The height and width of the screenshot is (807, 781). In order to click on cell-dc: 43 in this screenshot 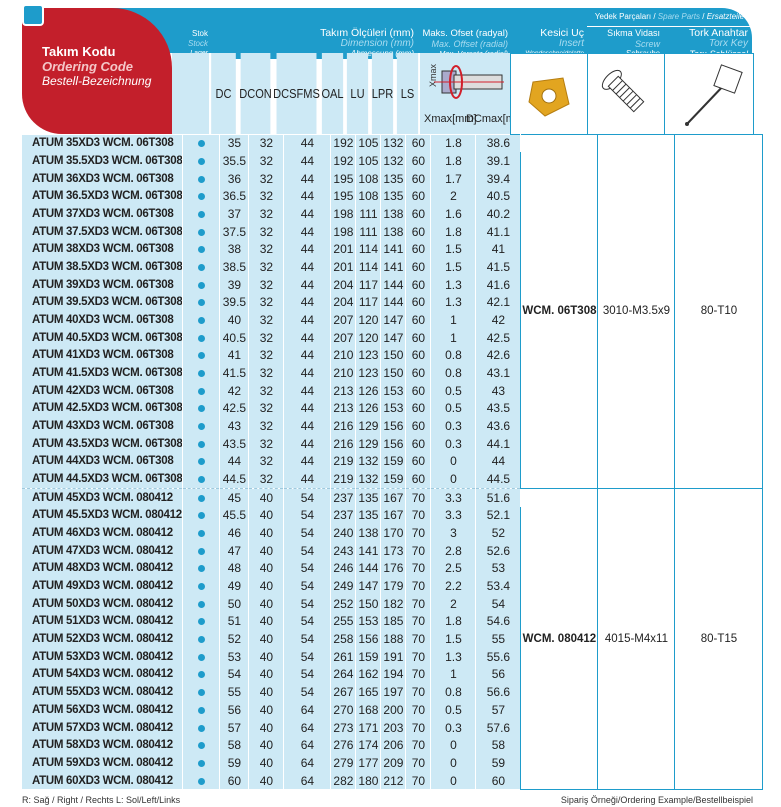, I will do `click(234, 426)`.